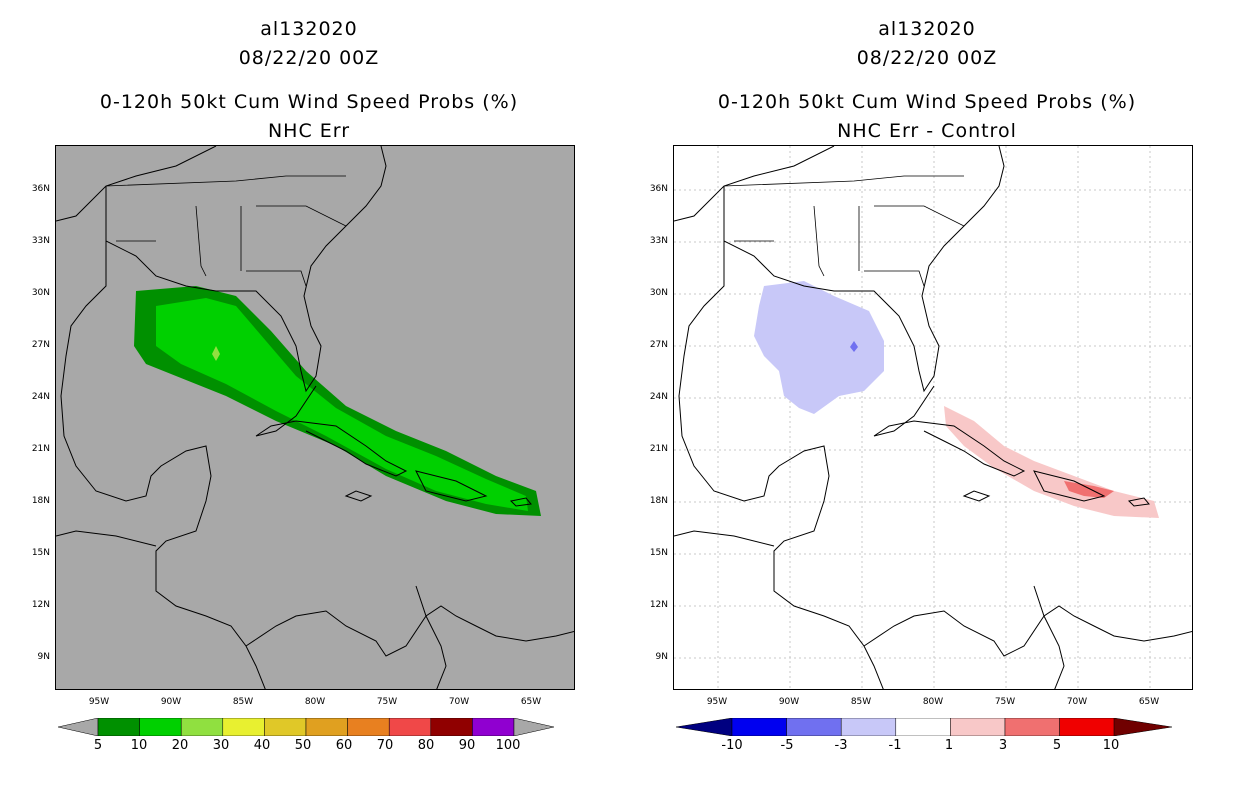 The image size is (1236, 800). Describe the element at coordinates (467, 745) in the screenshot. I see `colorbar-label: 90` at that location.